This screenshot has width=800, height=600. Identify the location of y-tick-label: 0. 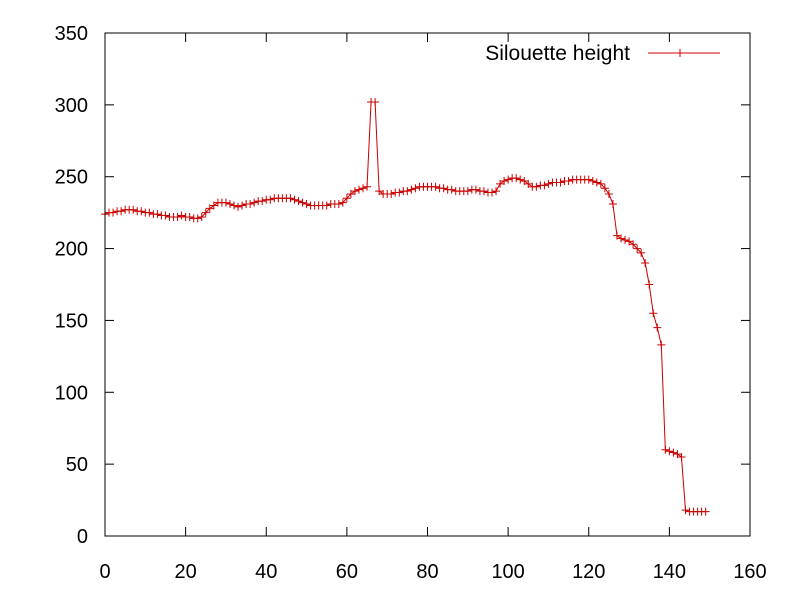
(82, 537).